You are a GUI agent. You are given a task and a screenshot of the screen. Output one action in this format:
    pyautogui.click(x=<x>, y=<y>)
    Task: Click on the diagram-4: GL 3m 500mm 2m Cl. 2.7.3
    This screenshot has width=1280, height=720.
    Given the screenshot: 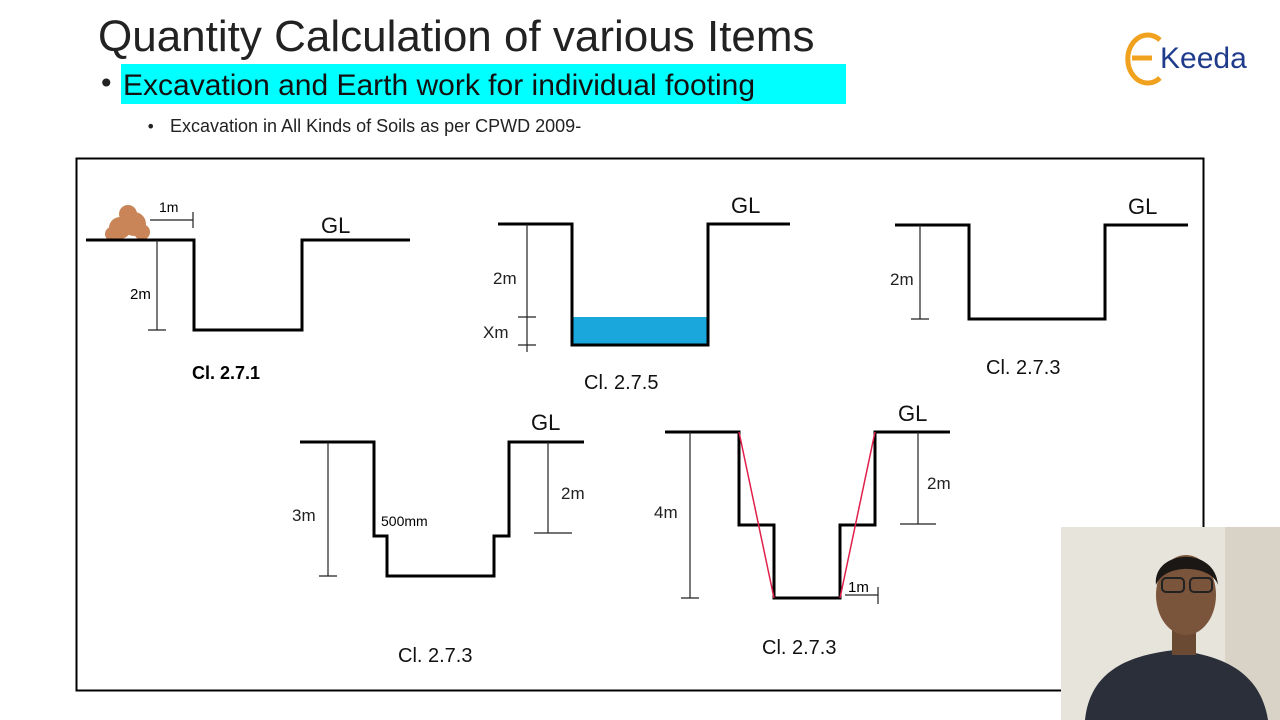 What is the action you would take?
    pyautogui.click(x=438, y=538)
    